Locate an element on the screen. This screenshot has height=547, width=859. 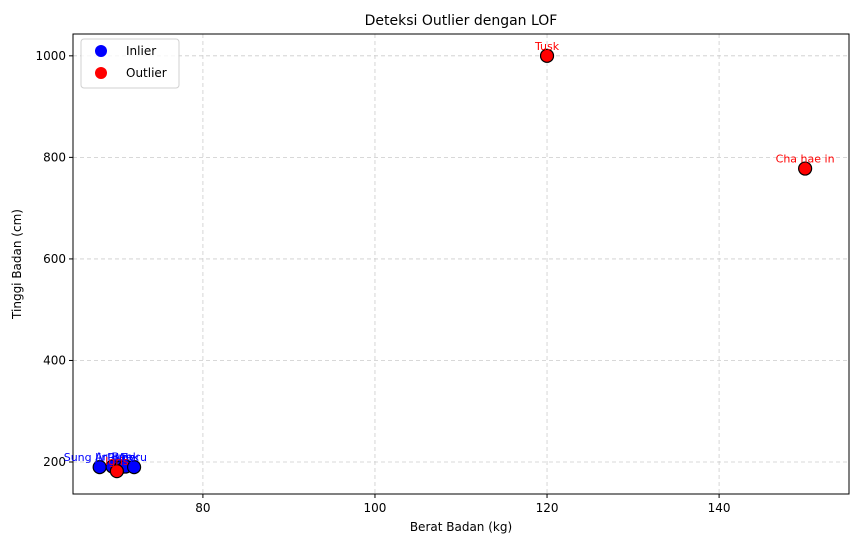
y-tick-label: 200 is located at coordinates (54, 462).